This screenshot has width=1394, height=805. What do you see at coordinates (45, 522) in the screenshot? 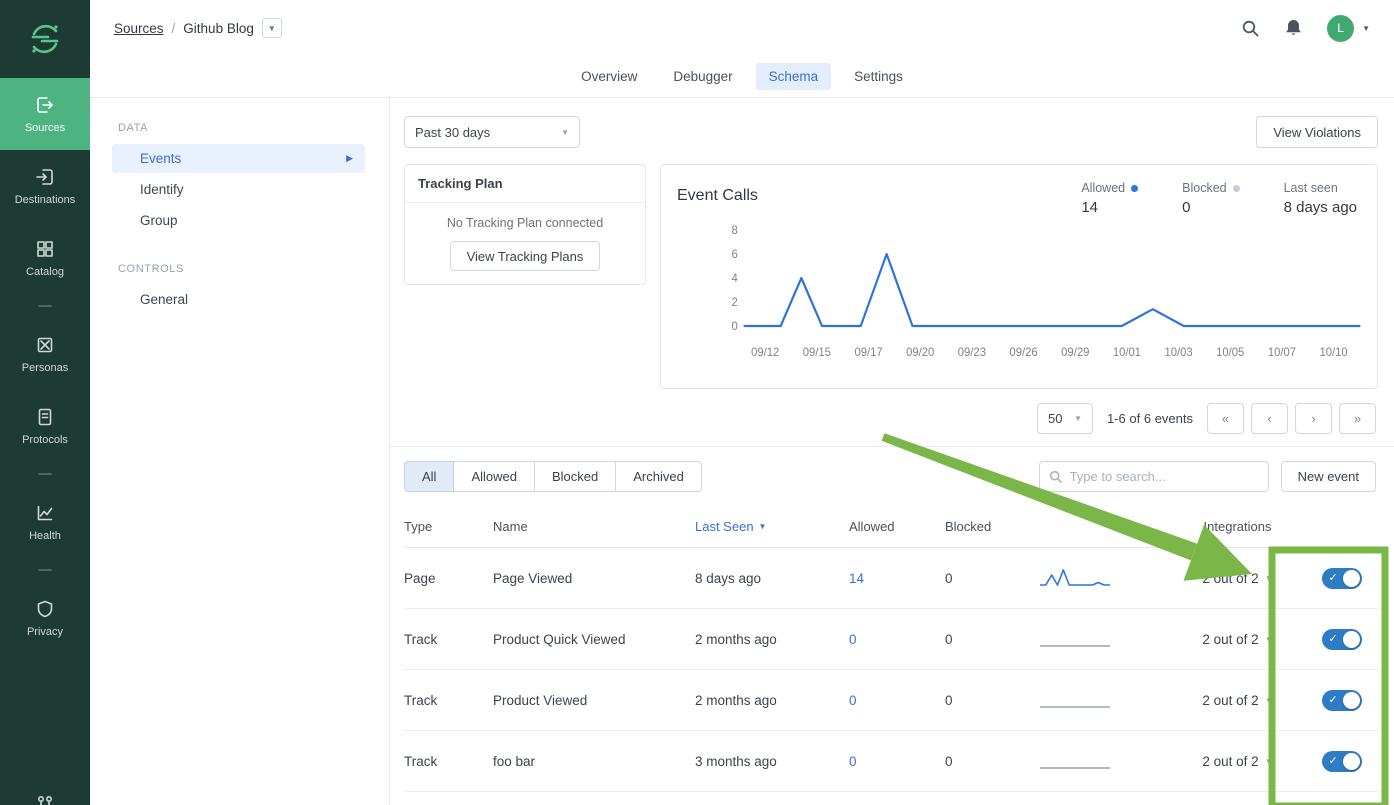
I see `sidebar-item-health: Health` at bounding box center [45, 522].